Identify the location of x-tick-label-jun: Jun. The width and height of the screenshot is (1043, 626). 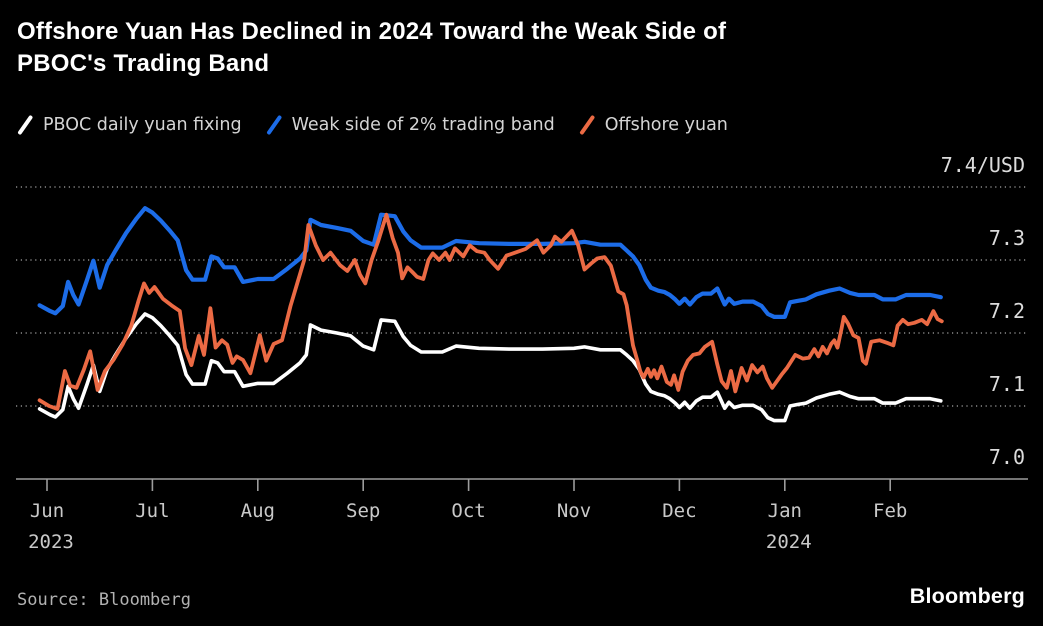
(47, 511).